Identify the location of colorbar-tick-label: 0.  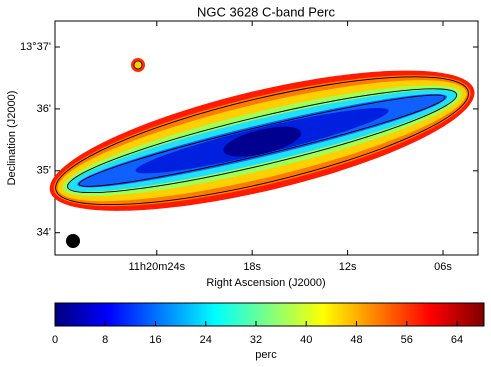
(55, 340).